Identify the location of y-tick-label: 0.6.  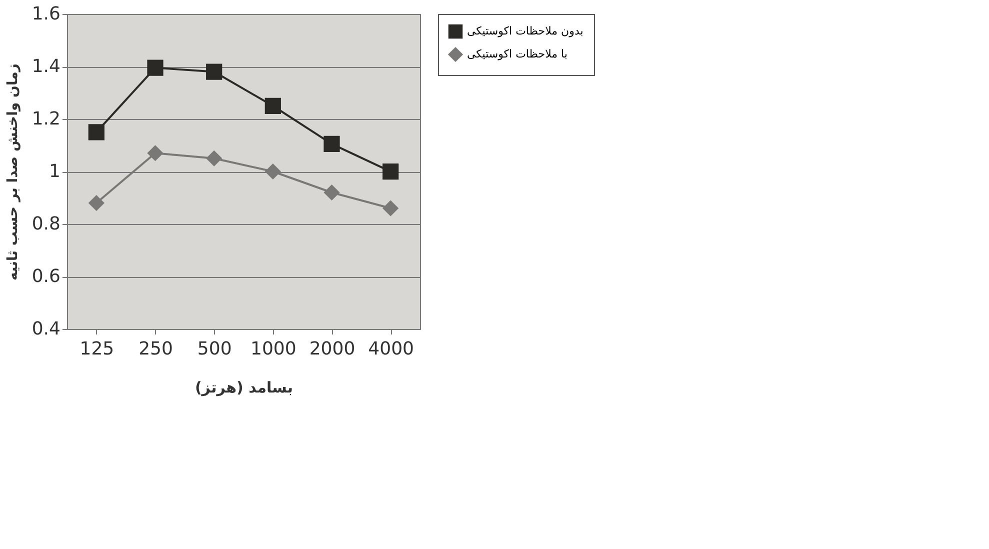
(46, 276).